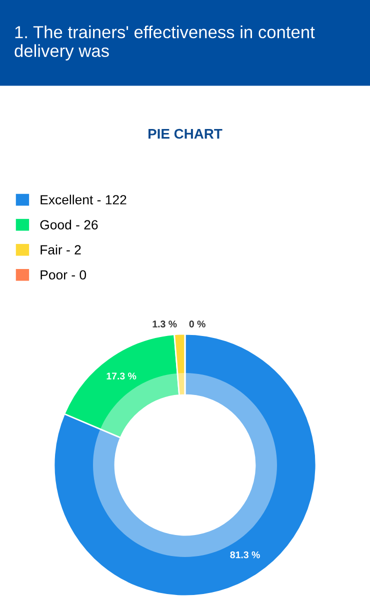  What do you see at coordinates (185, 133) in the screenshot?
I see `chart-subtitle: PIE CHART` at bounding box center [185, 133].